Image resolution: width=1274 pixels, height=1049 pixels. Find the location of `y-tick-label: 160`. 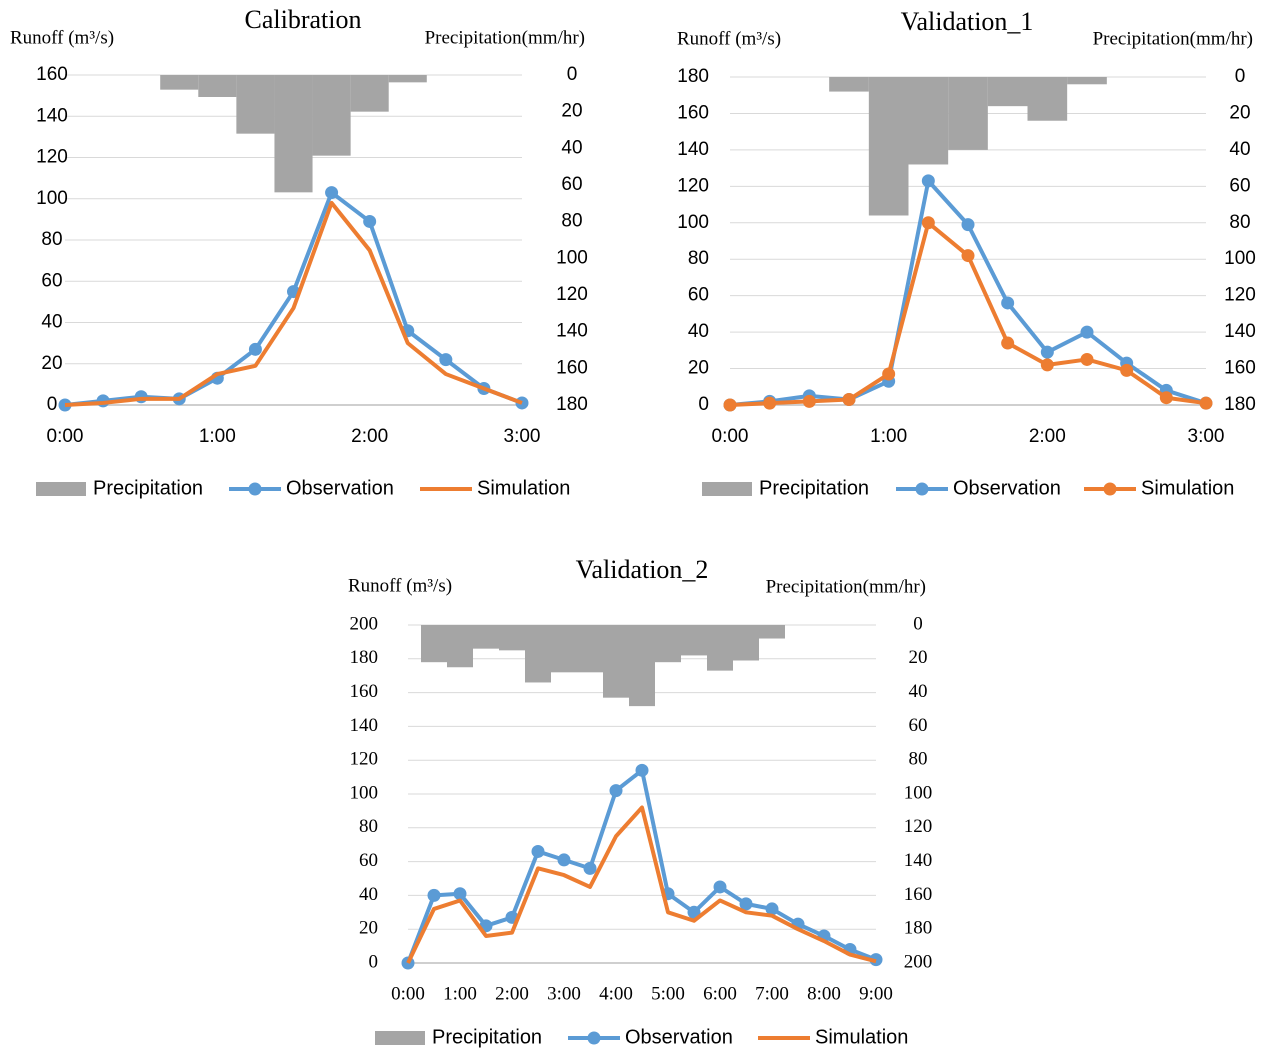

y-tick-label: 160 is located at coordinates (693, 112).